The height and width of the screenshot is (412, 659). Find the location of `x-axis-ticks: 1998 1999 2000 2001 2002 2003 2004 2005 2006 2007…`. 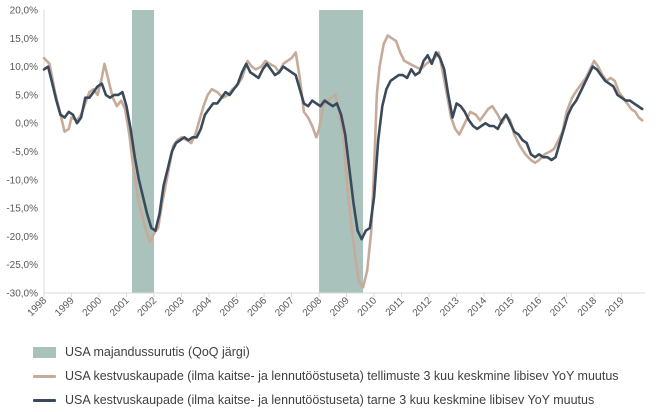

x-axis-ticks: 1998 1999 2000 2001 2002 2003 2004 2005 2006 2007… is located at coordinates (326, 306).